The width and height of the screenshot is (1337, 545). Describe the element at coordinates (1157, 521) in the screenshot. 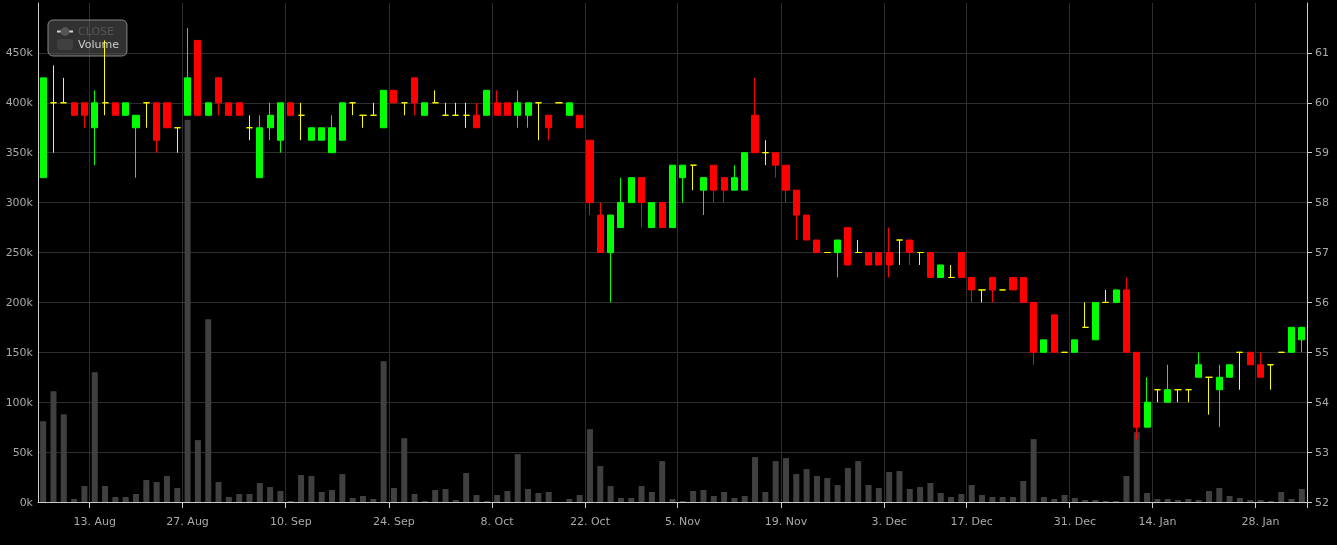

I see `x-tick-label: 14. Jan` at that location.